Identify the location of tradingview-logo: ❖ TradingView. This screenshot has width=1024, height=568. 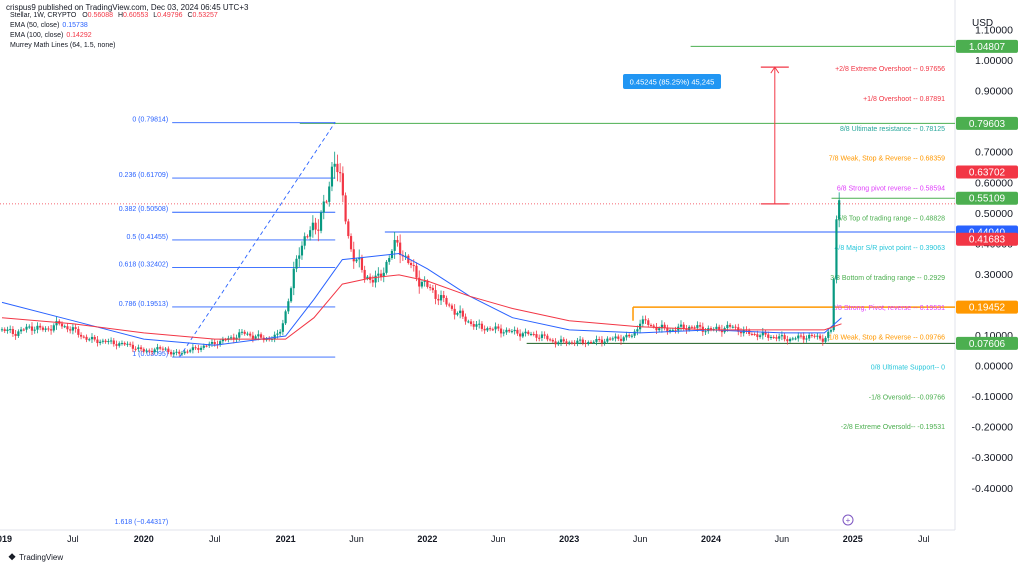
(35, 557).